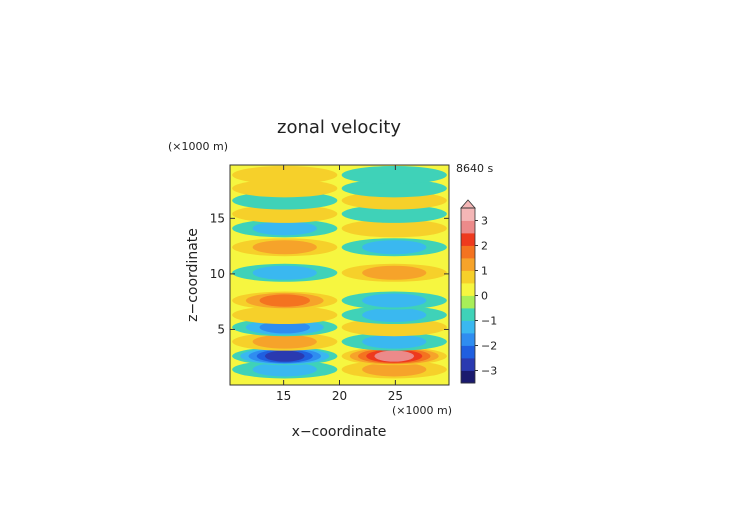 The image size is (752, 532). I want to click on y-tick-label: 15, so click(217, 218).